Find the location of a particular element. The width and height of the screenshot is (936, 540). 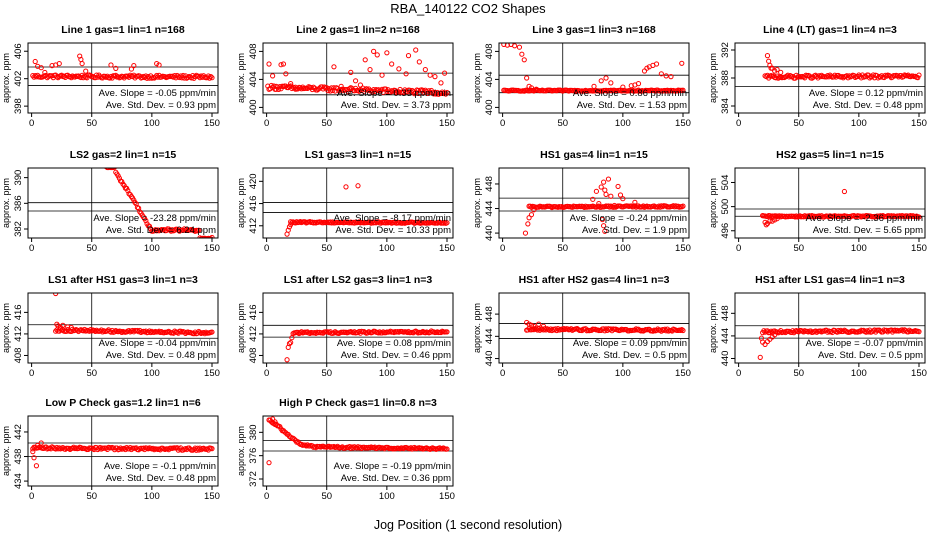

y-tick-label: 386 is located at coordinates (18, 203).